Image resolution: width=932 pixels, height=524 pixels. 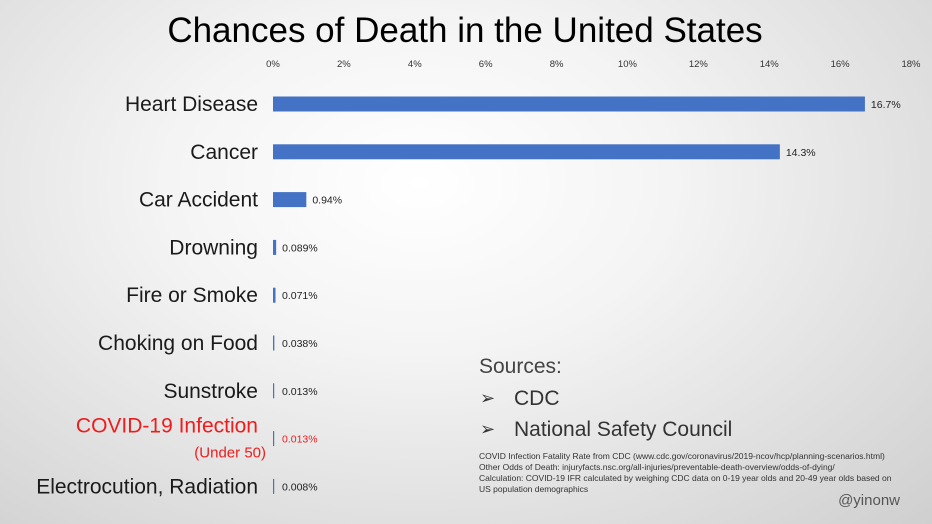 What do you see at coordinates (213, 247) in the screenshot?
I see `category-label: Drowning` at bounding box center [213, 247].